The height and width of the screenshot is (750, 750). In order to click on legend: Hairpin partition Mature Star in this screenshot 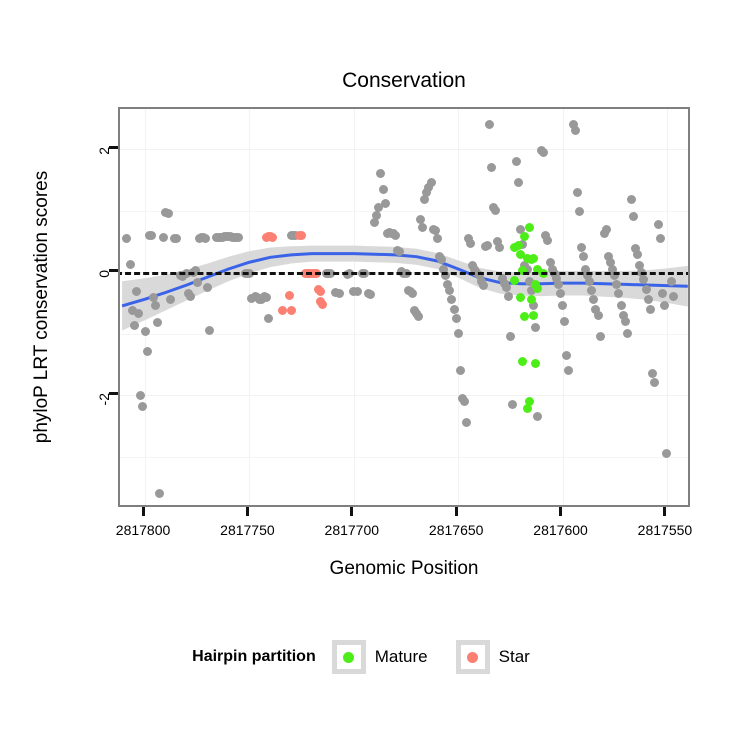, I will do `click(375, 657)`.